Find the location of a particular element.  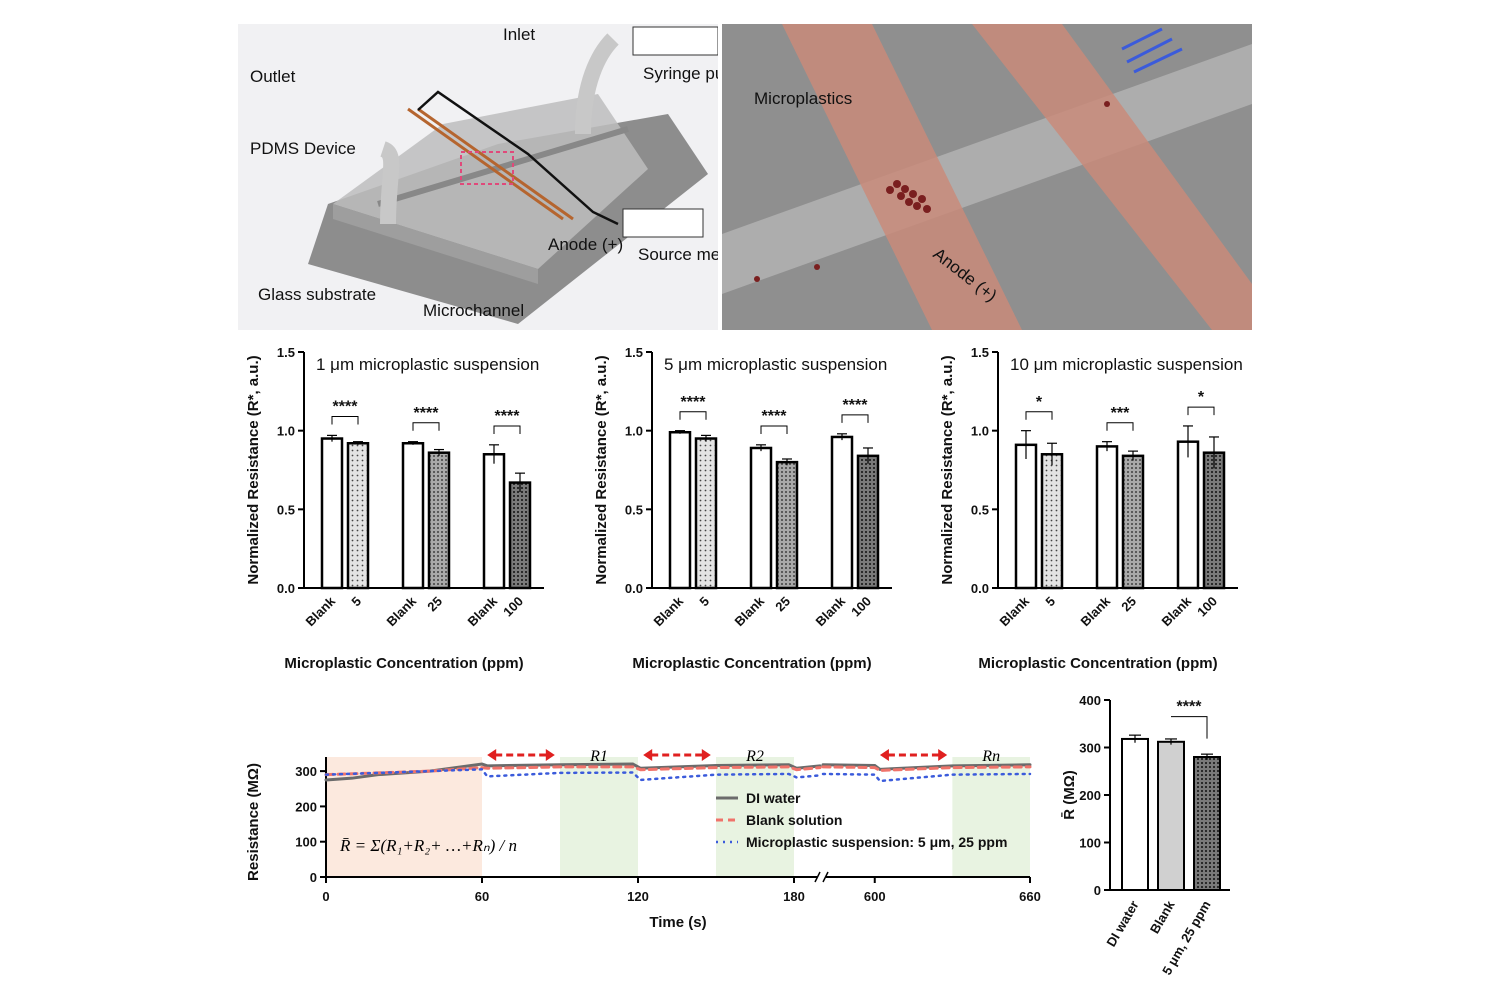

formula: R̄ = Σ(R₁+R₂+ …+Rₙ) / n is located at coordinates (428, 845).